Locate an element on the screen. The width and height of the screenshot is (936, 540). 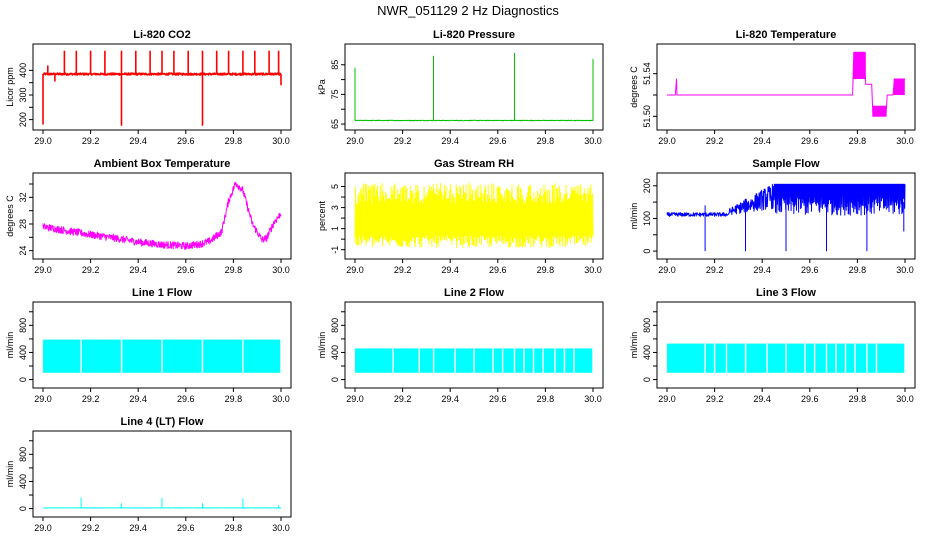
y-tick-label: 1 is located at coordinates (335, 228).